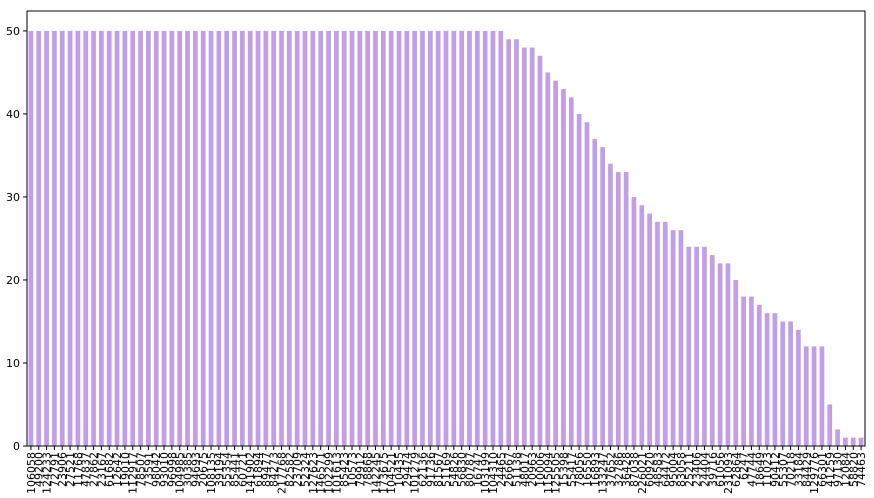 The image size is (874, 498). What do you see at coordinates (736, 469) in the screenshot?
I see `x-tick-label: 62864` at bounding box center [736, 469].